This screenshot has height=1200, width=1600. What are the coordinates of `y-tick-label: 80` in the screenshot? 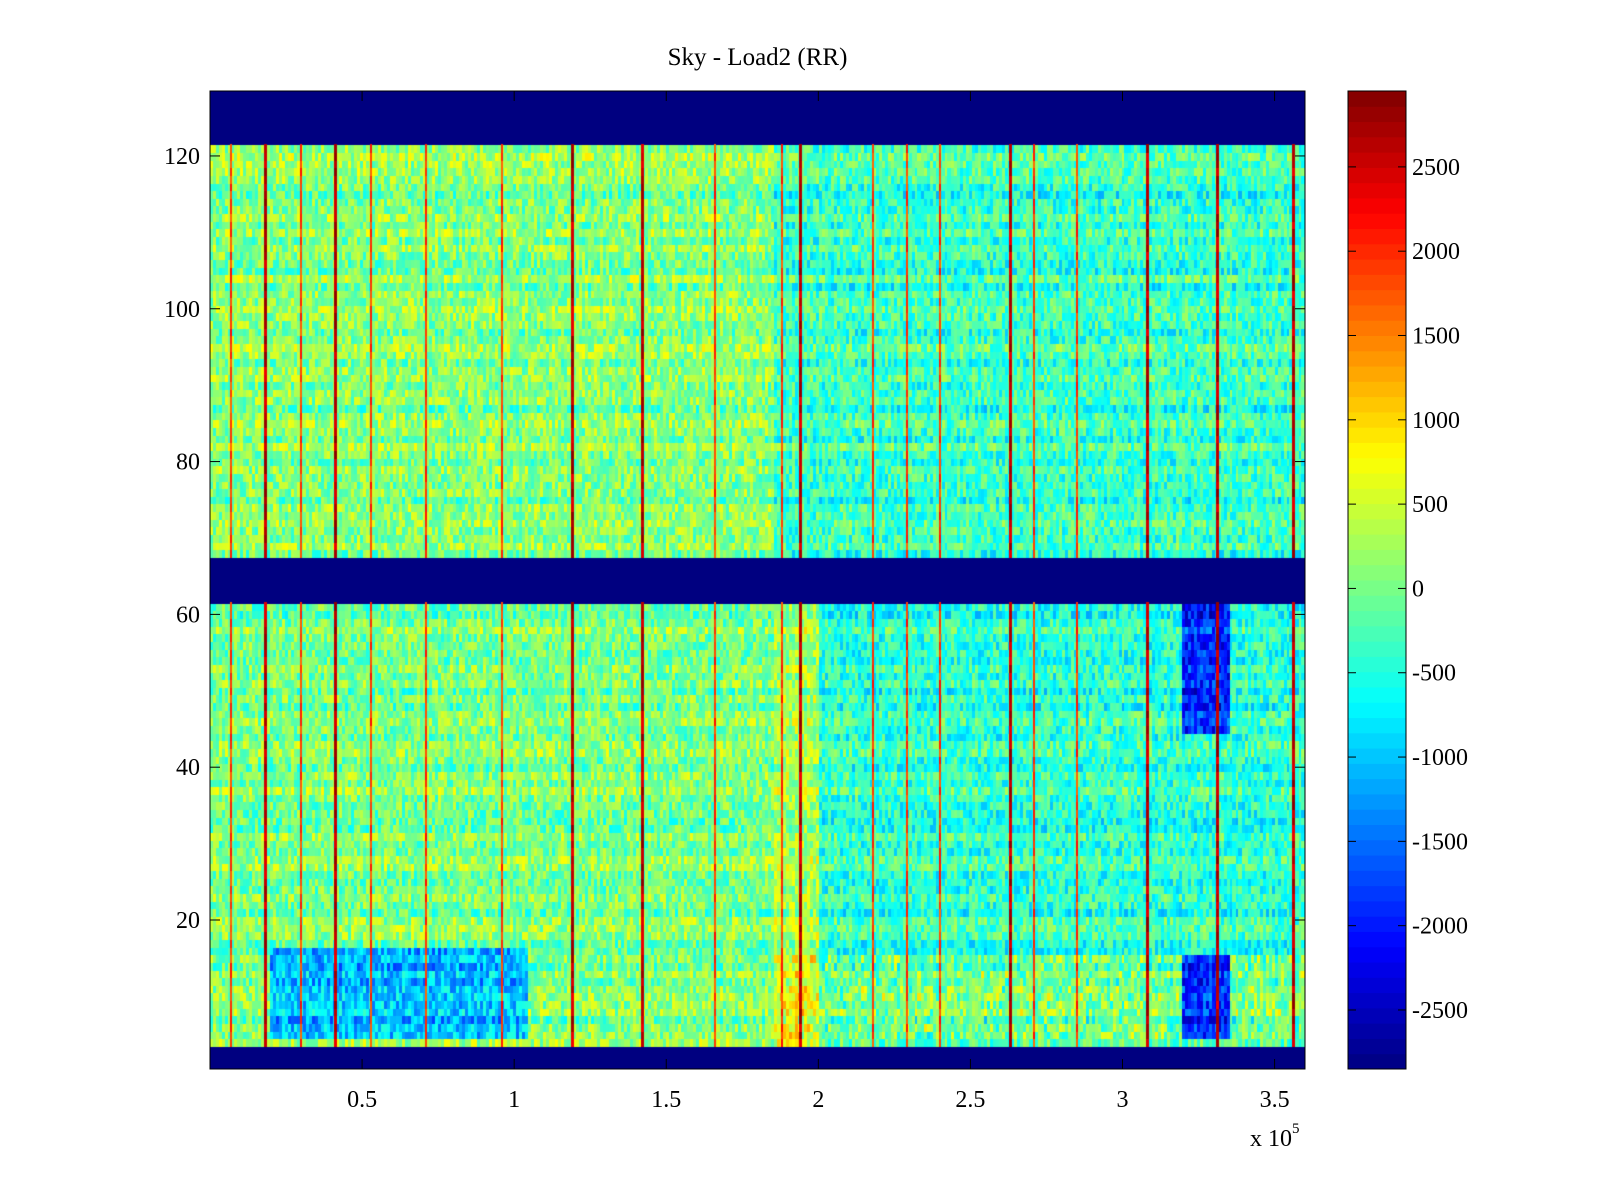 It's located at (188, 463).